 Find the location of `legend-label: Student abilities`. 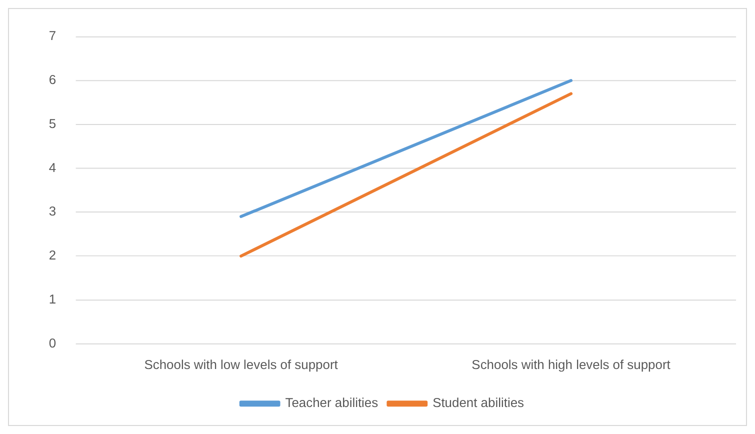

legend-label: Student abilities is located at coordinates (478, 402).